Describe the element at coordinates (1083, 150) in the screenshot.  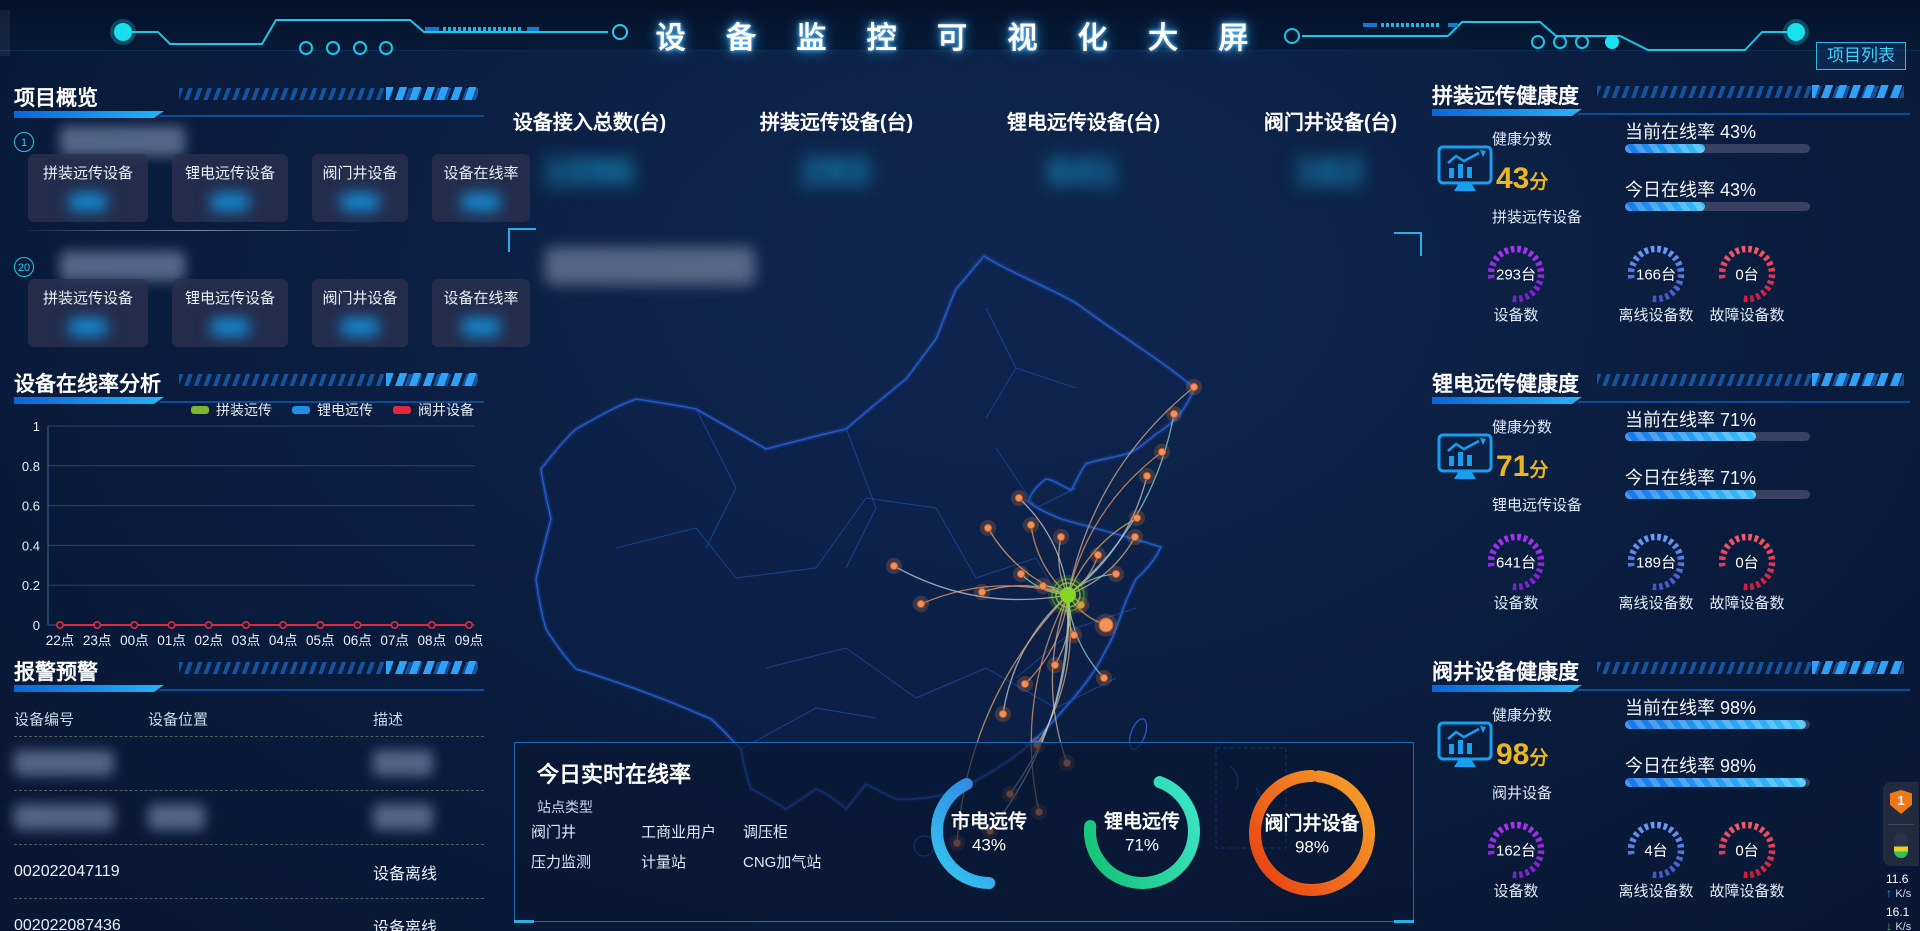
I see `big-stat: 锂电远传设备(台) 641` at that location.